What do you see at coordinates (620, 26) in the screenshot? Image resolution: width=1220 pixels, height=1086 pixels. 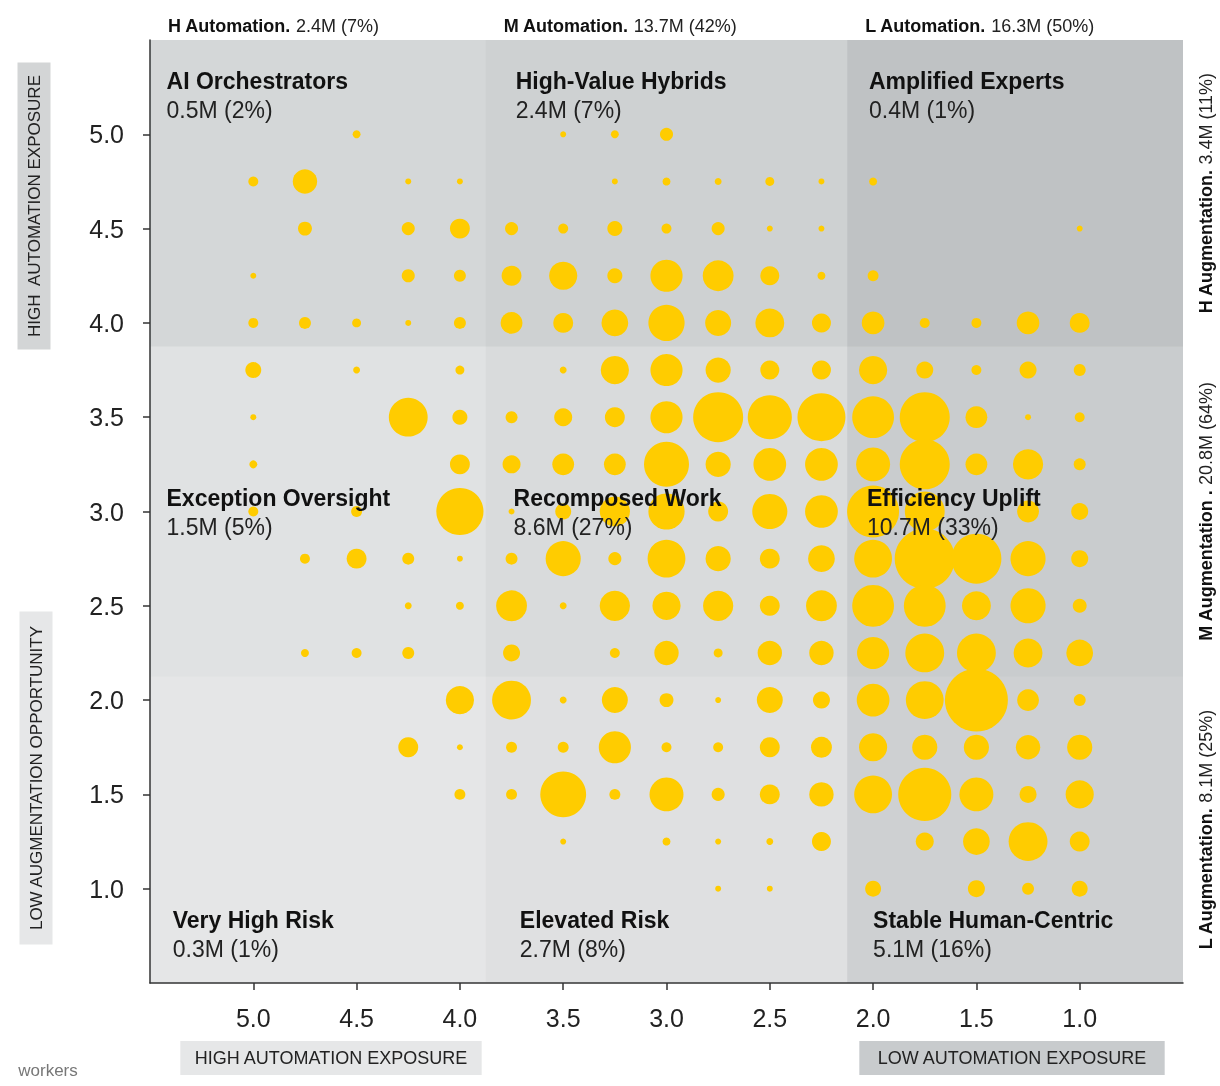 I see `band-label: M Automation. 13.7M (42%)` at bounding box center [620, 26].